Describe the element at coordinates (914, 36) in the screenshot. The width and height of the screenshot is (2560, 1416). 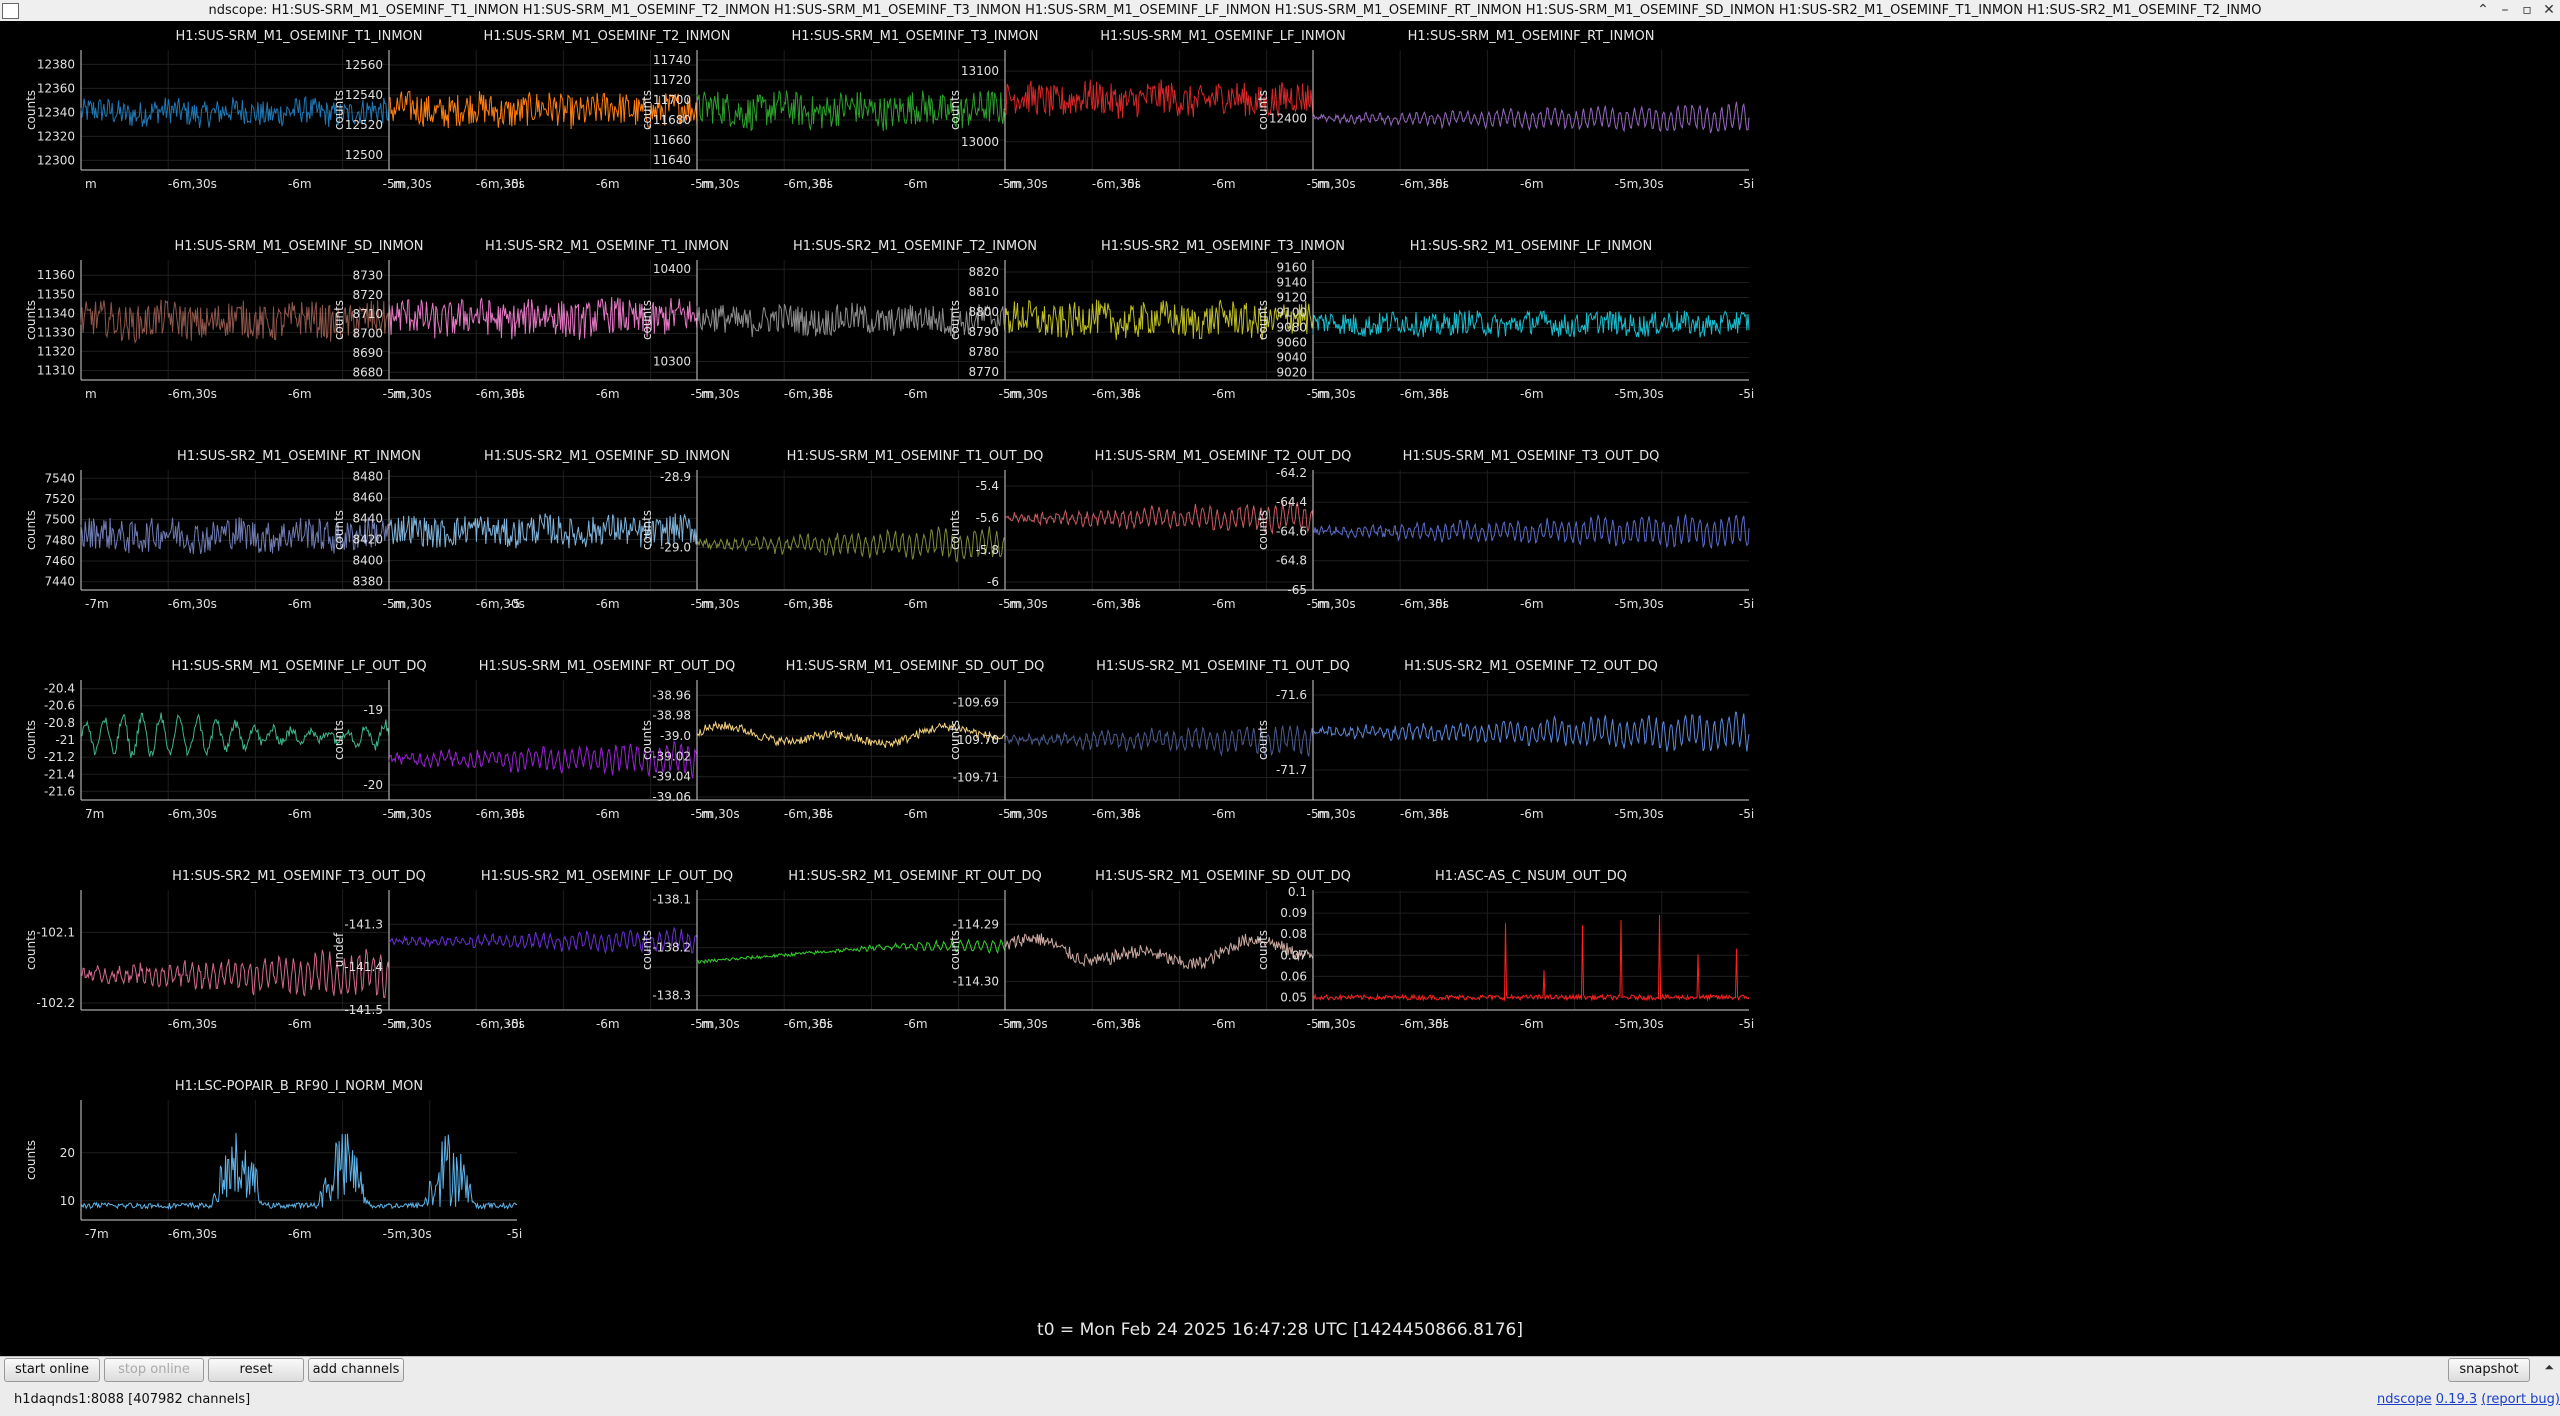
I see `plot-title: H1:SUS-SRM_M1_OSEMINF_T3_INMON` at that location.